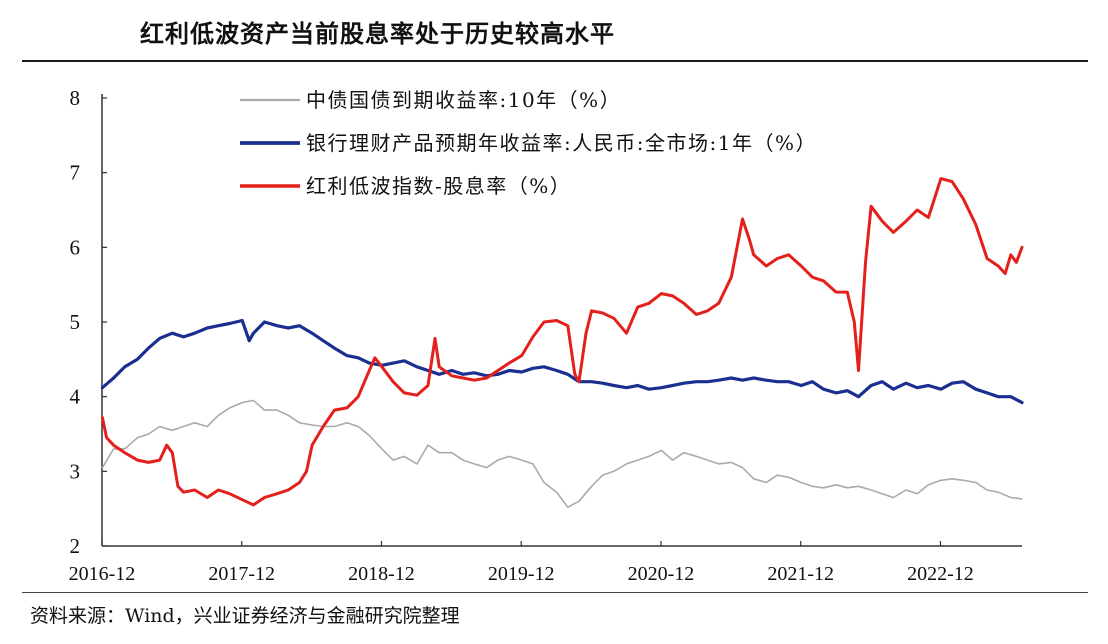 The height and width of the screenshot is (644, 1108). Describe the element at coordinates (75, 471) in the screenshot. I see `y-tick-label: 3` at that location.